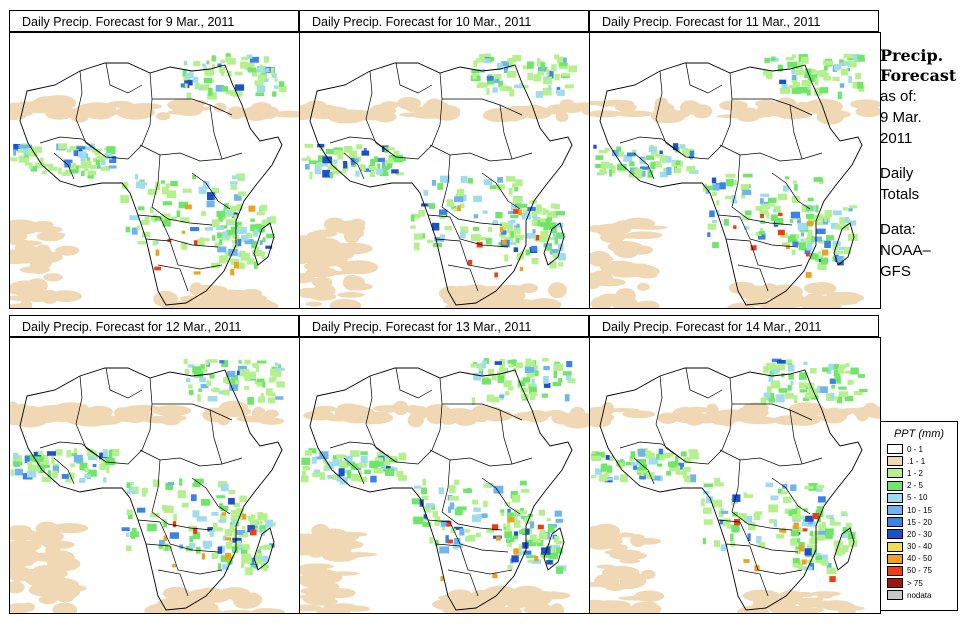  Describe the element at coordinates (731, 489) in the screenshot. I see `coastline` at that location.